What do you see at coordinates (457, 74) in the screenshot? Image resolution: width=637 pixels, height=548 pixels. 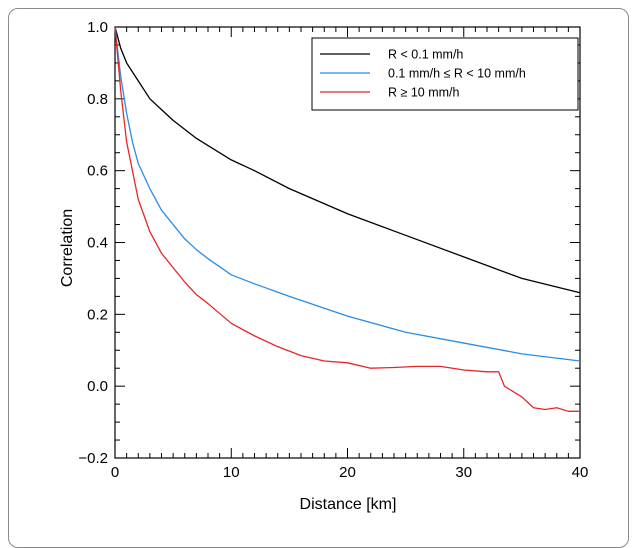 I see `legend-label-2: 0.1 mm/h ≤ R < 10 mm/h` at bounding box center [457, 74].